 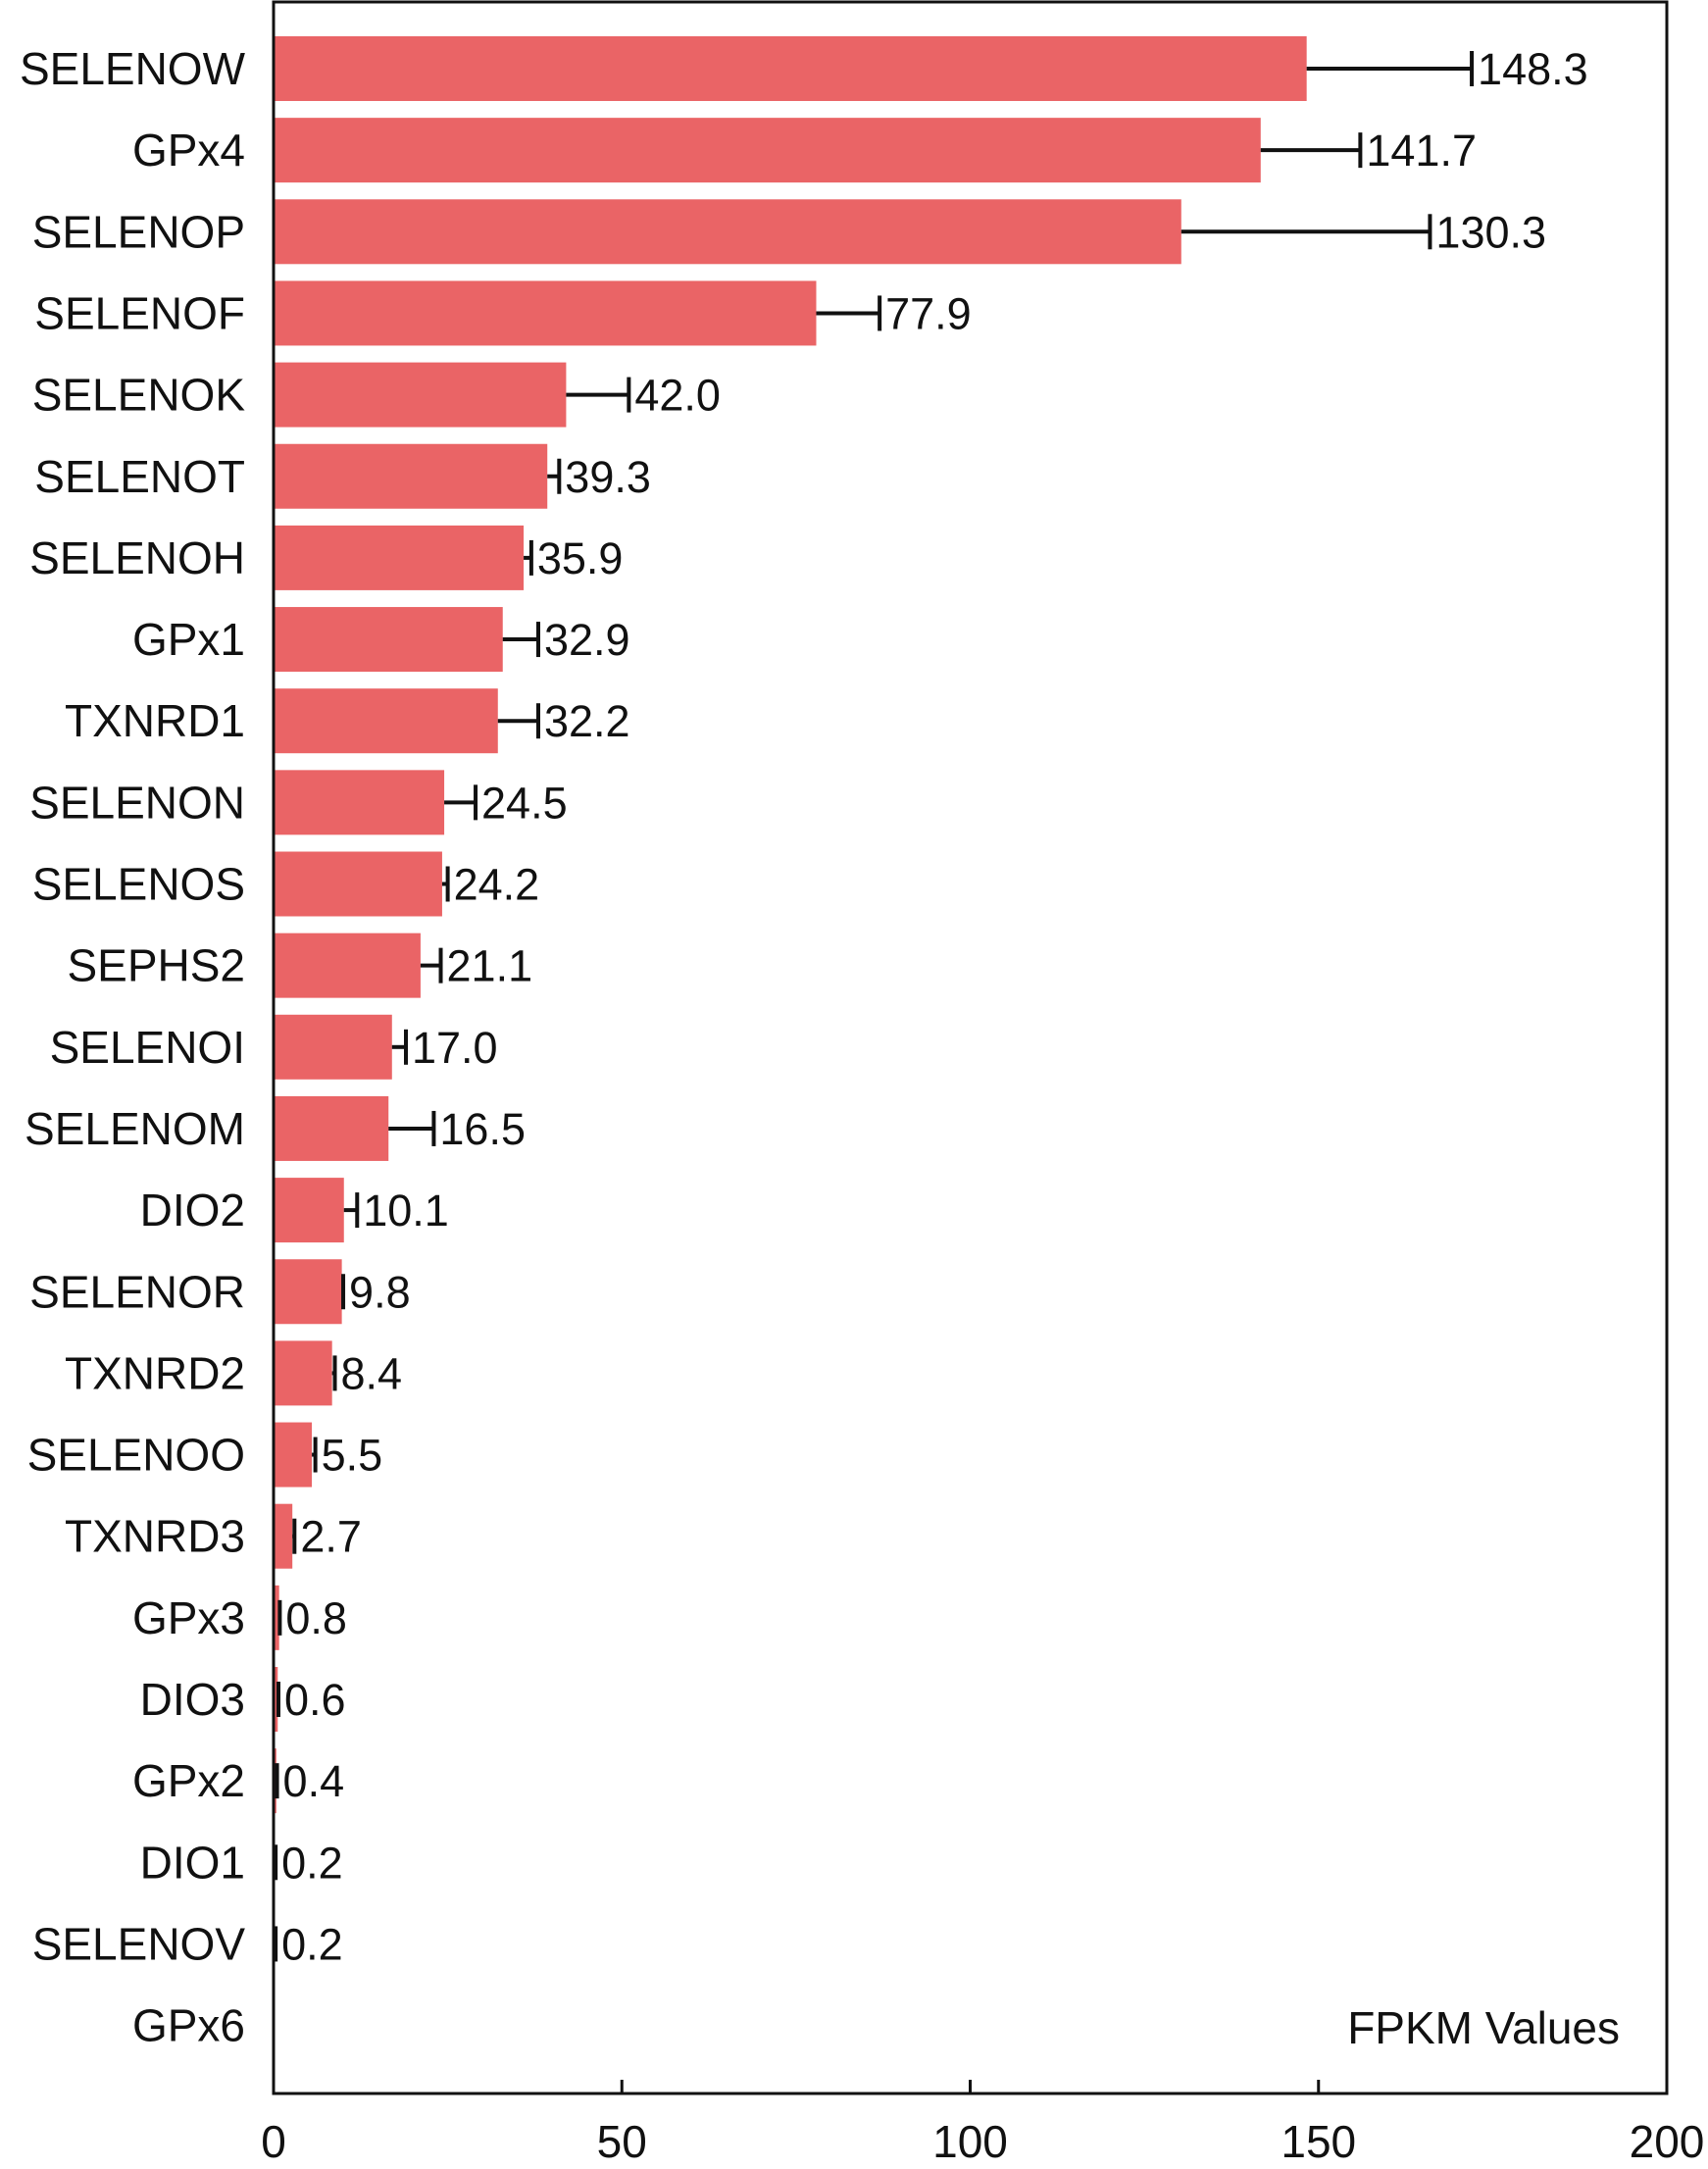 What do you see at coordinates (188, 1617) in the screenshot?
I see `category-label: GPx3` at bounding box center [188, 1617].